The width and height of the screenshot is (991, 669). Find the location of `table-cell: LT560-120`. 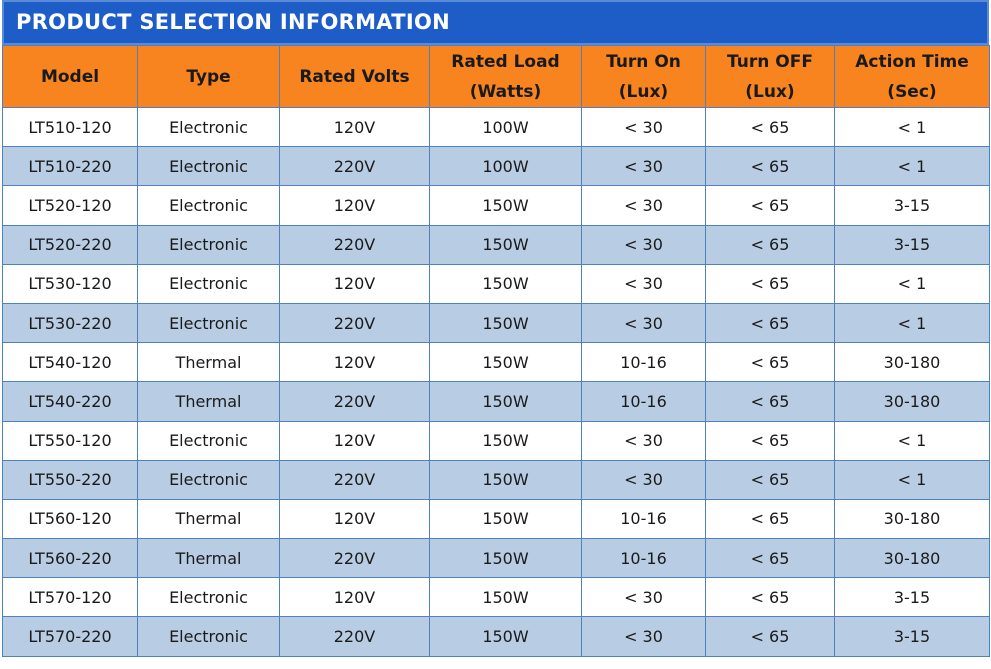

table-cell: LT560-120 is located at coordinates (70, 519).